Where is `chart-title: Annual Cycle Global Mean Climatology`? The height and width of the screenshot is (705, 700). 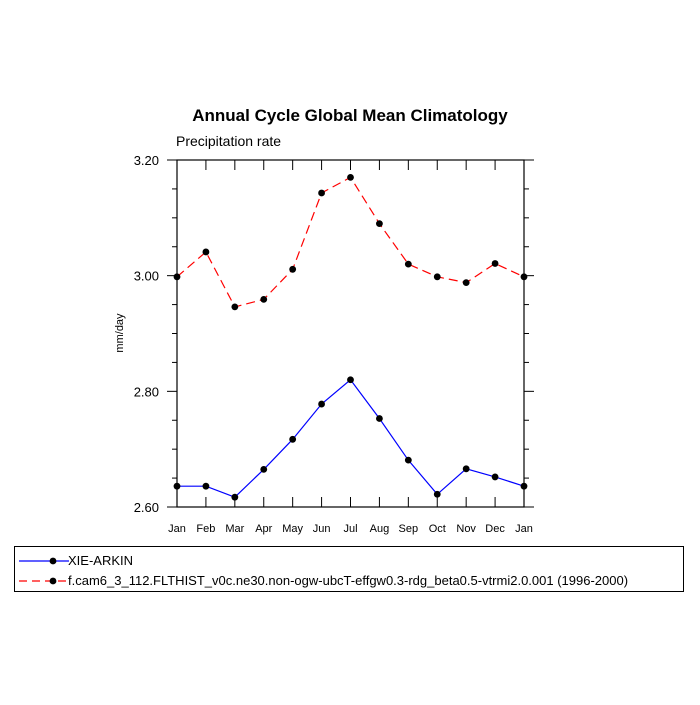
chart-title: Annual Cycle Global Mean Climatology is located at coordinates (350, 115).